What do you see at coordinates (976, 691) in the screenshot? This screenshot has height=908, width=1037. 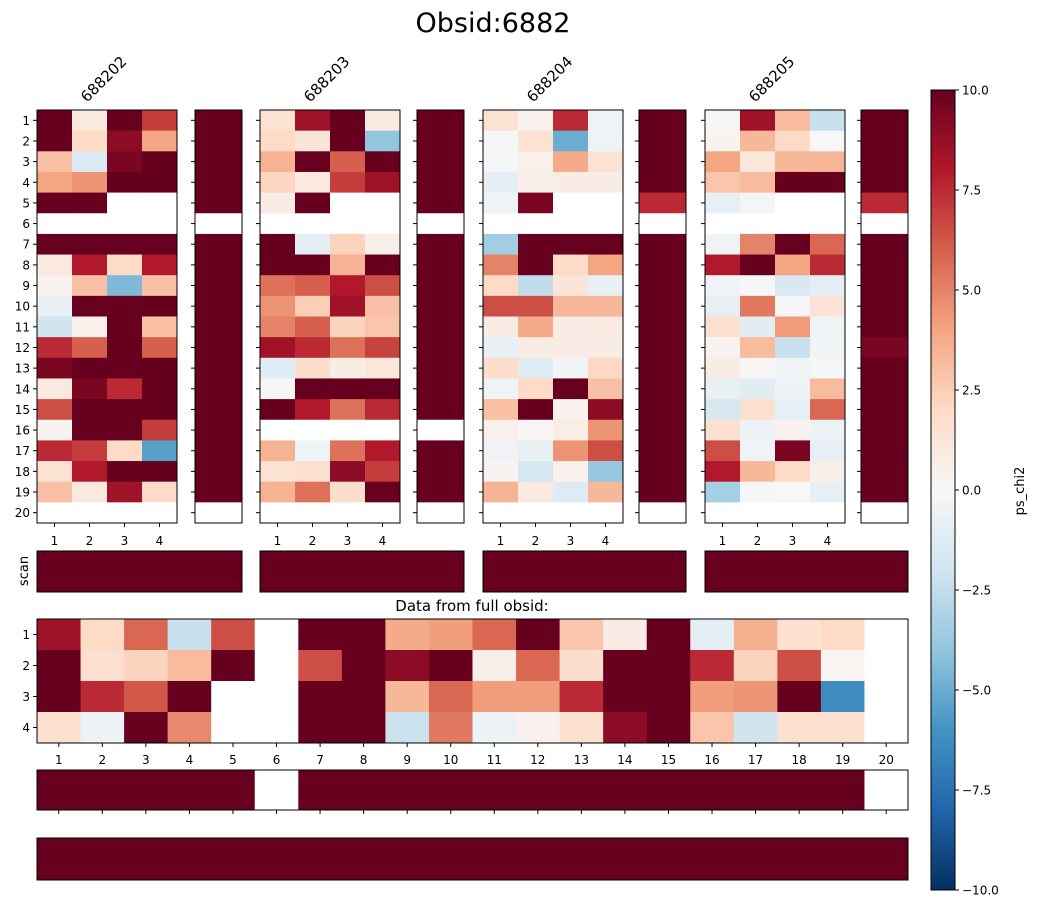 I see `colorbar-tick-label: −5.0` at bounding box center [976, 691].